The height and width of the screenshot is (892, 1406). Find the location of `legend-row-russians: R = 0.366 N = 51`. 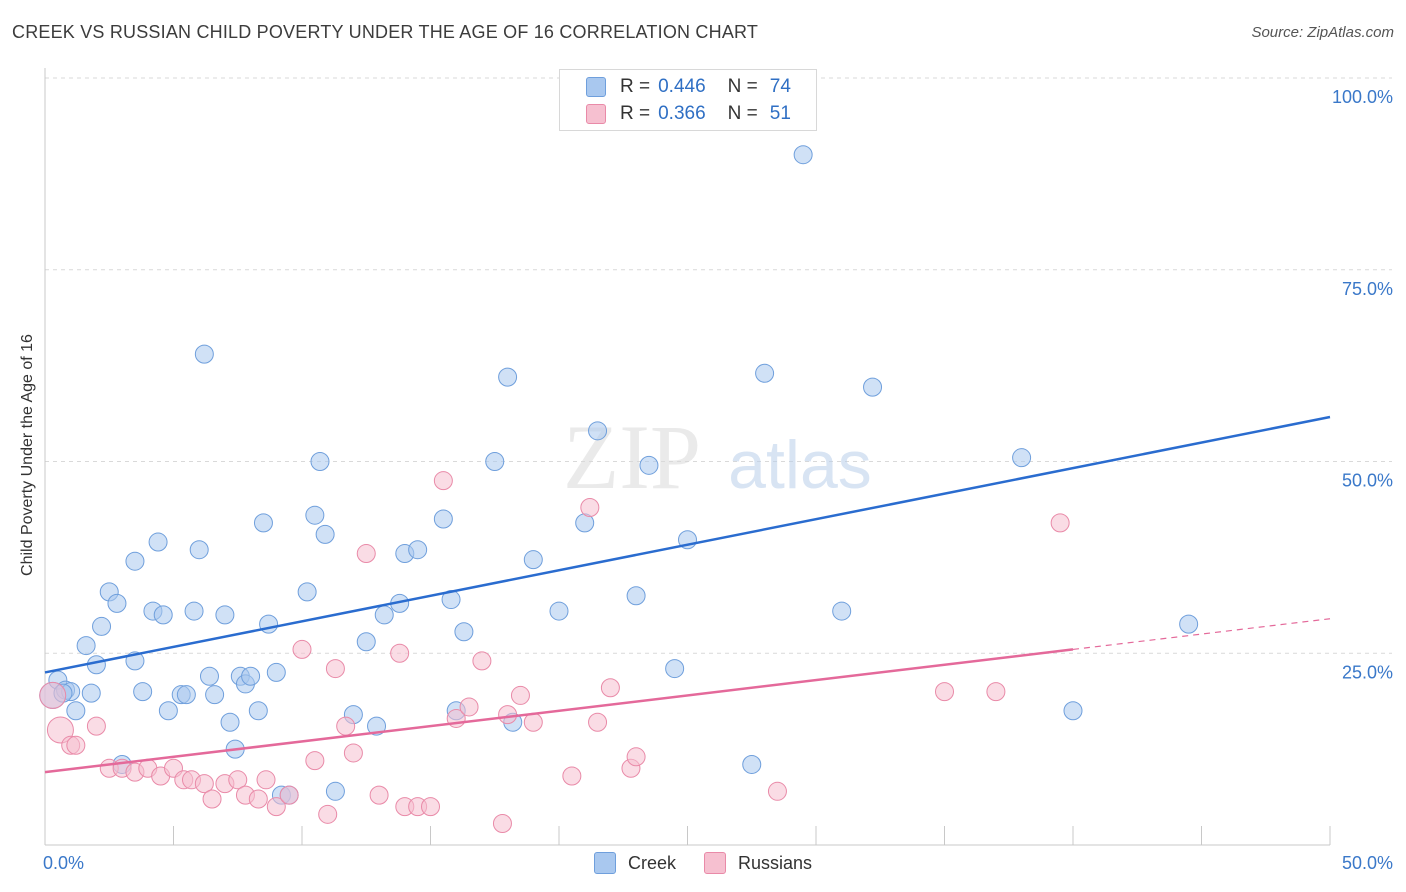

legend-row-russians: R = 0.366 N = 51 is located at coordinates (688, 114).